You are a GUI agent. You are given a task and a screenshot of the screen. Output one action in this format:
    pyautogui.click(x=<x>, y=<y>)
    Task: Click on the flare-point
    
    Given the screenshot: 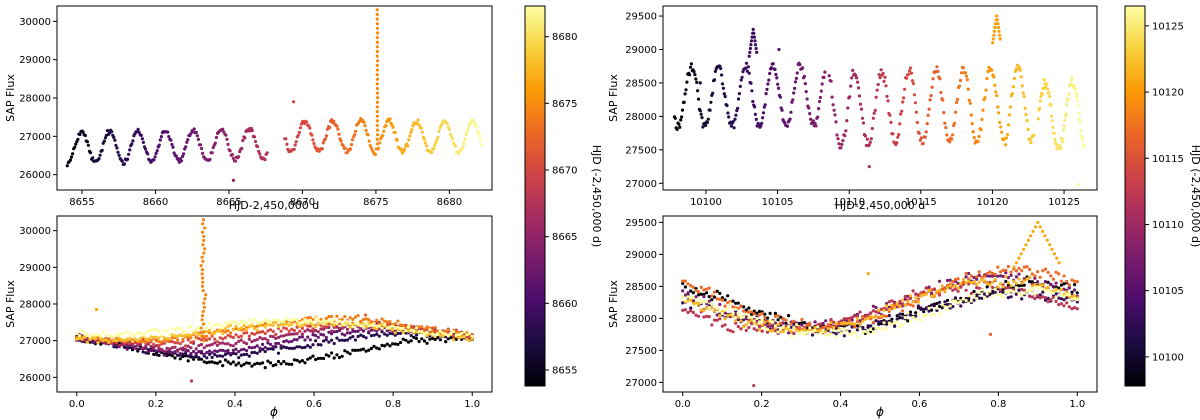 What is the action you would take?
    pyautogui.click(x=377, y=51)
    